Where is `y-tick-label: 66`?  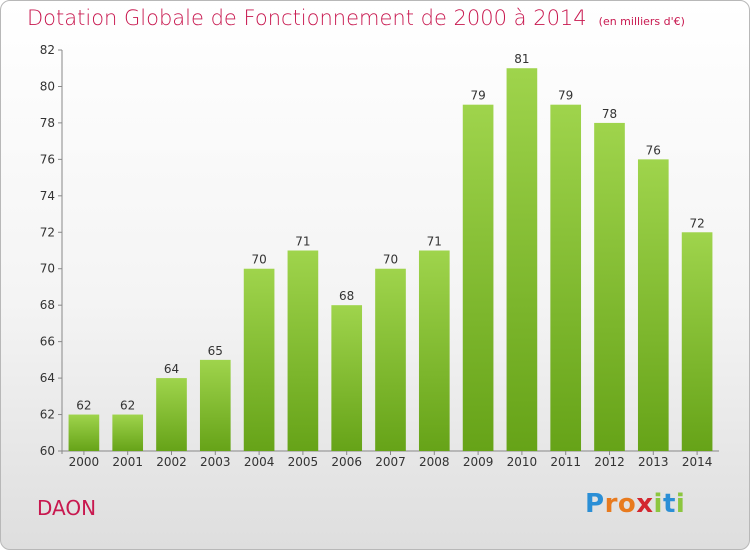 y-tick-label: 66 is located at coordinates (47, 342).